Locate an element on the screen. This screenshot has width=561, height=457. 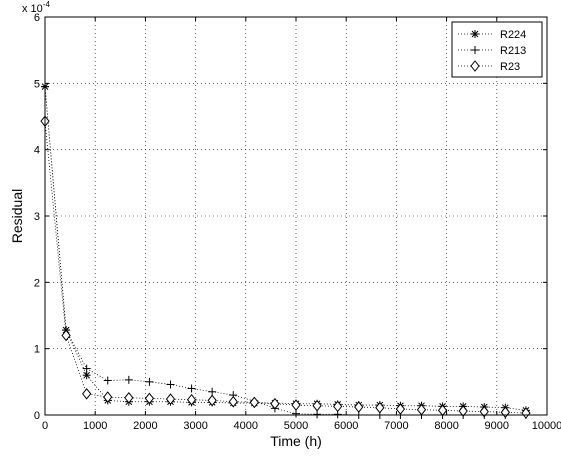
data-point-r224-stroke is located at coordinates (87, 375).